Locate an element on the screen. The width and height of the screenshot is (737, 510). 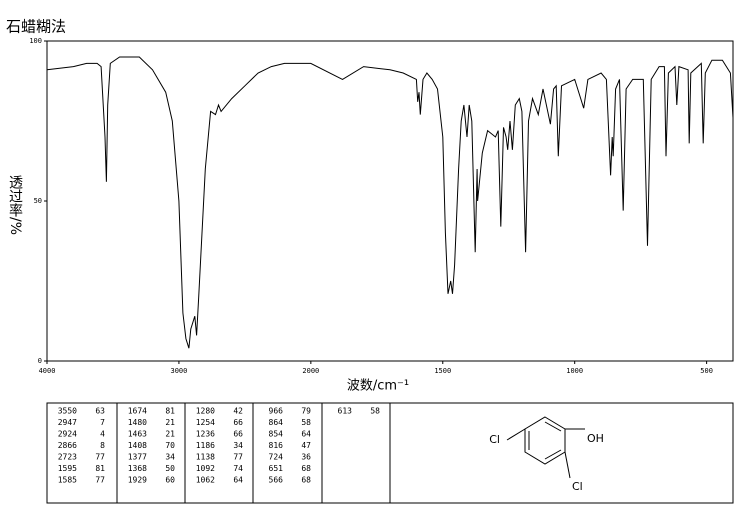
structure is located at coordinates (545, 447).